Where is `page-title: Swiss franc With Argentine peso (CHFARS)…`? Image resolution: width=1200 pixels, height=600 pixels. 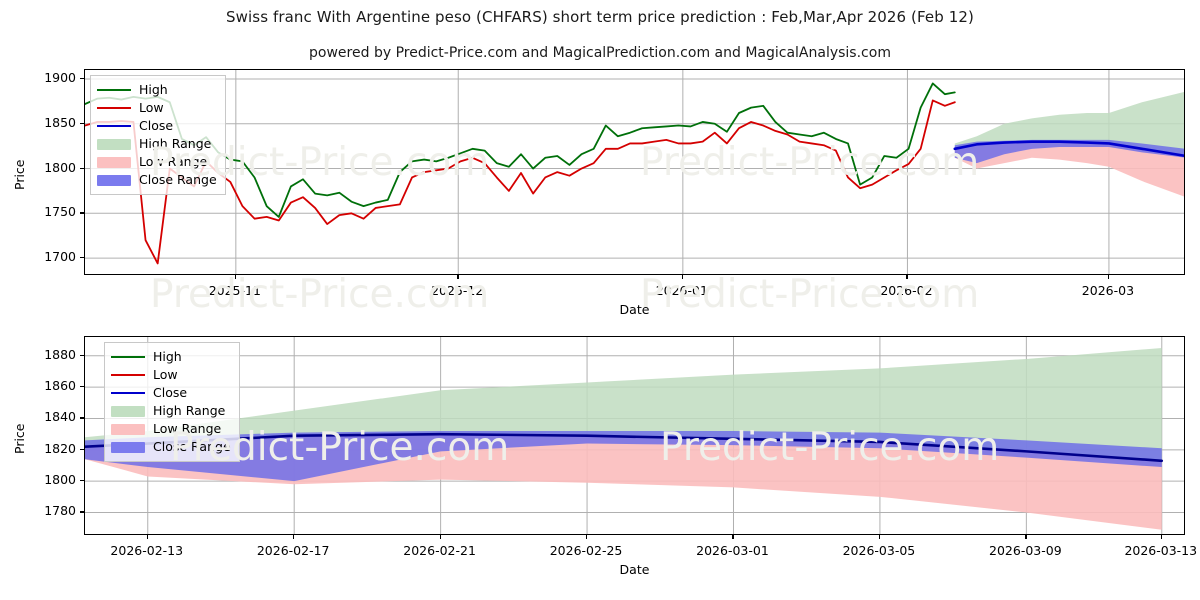 page-title: Swiss franc With Argentine peso (CHFARS)… is located at coordinates (600, 17).